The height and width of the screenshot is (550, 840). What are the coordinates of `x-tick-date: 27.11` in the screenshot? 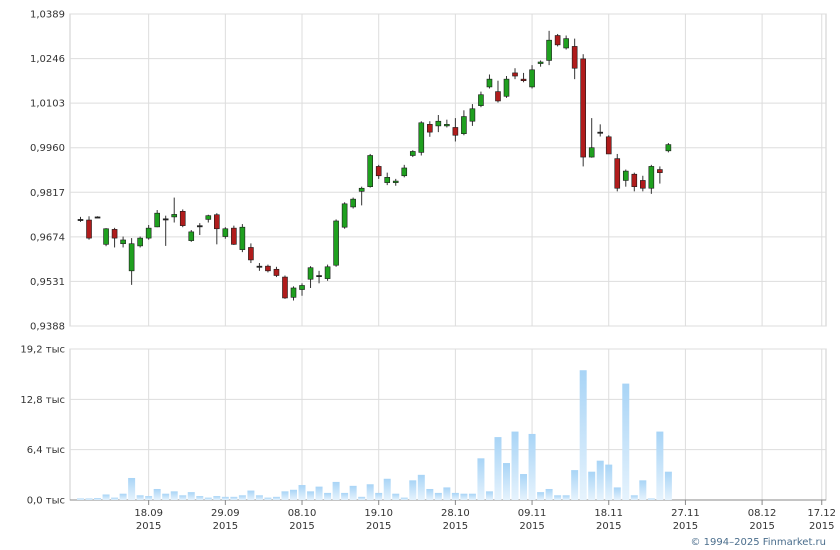 It's located at (685, 513).